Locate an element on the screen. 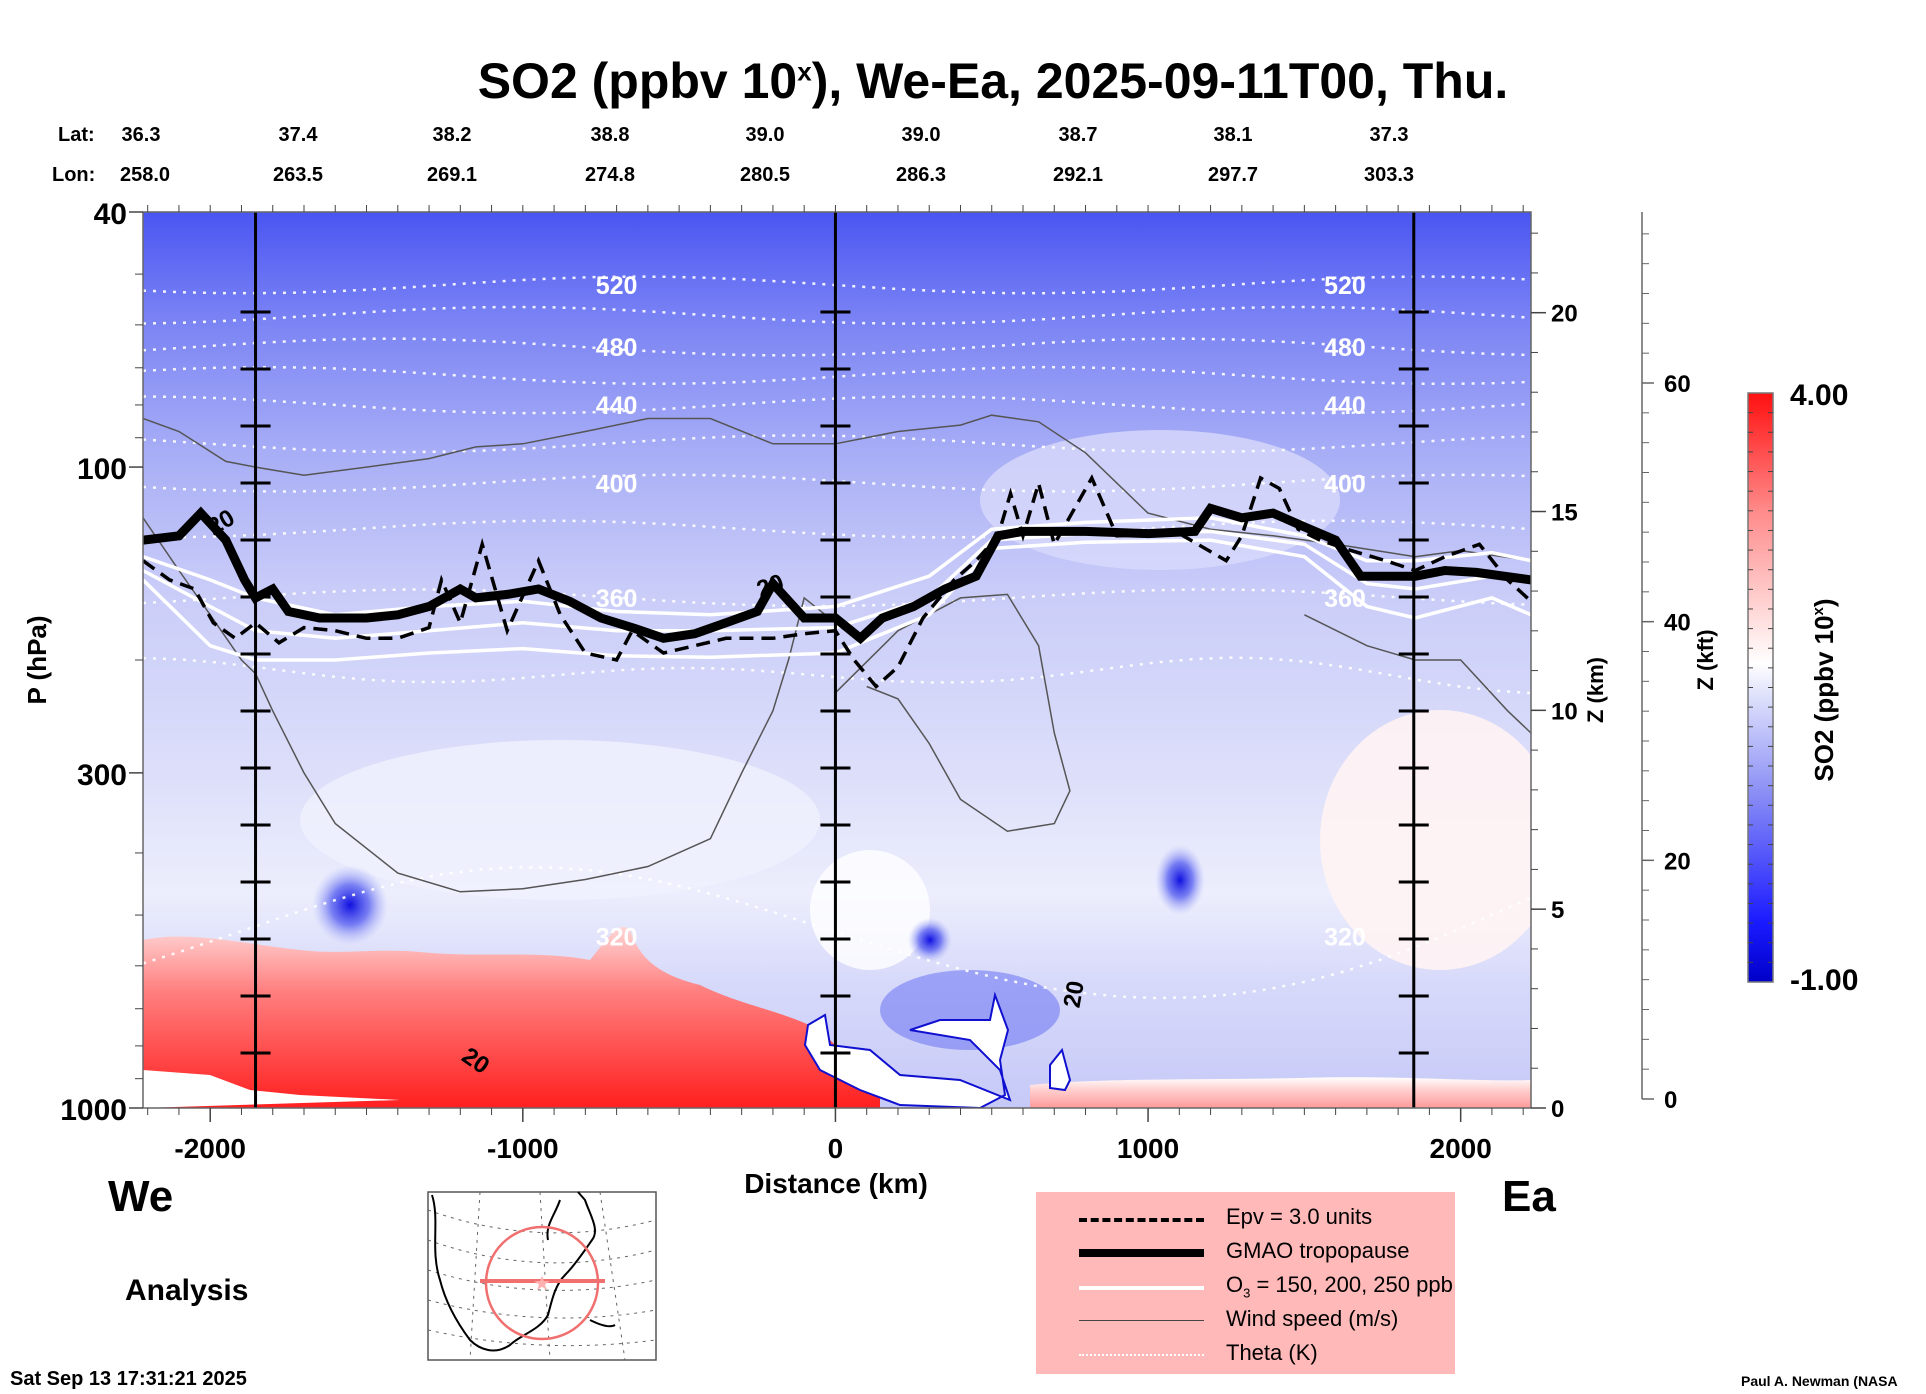 The image size is (1926, 1394). ozone-contours is located at coordinates (837, 589).